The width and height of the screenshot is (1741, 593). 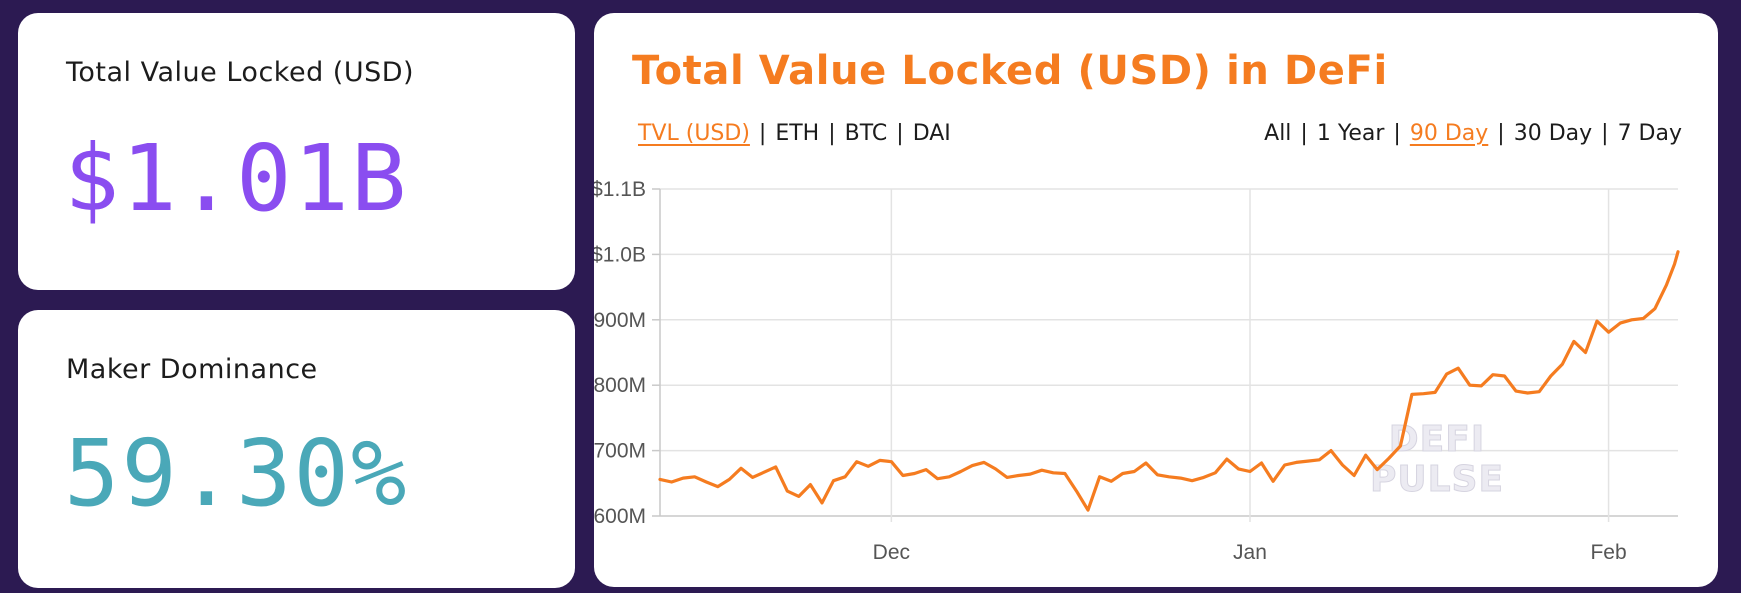 I want to click on tvl-label: Total Value Locked (USD), so click(x=240, y=72).